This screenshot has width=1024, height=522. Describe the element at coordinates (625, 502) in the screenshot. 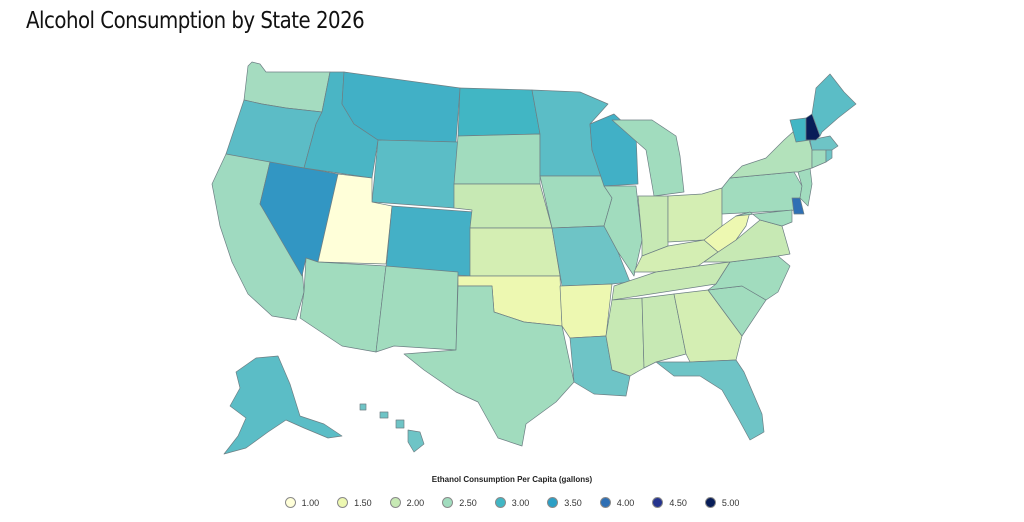

I see `legend-item-label: 4.00` at that location.